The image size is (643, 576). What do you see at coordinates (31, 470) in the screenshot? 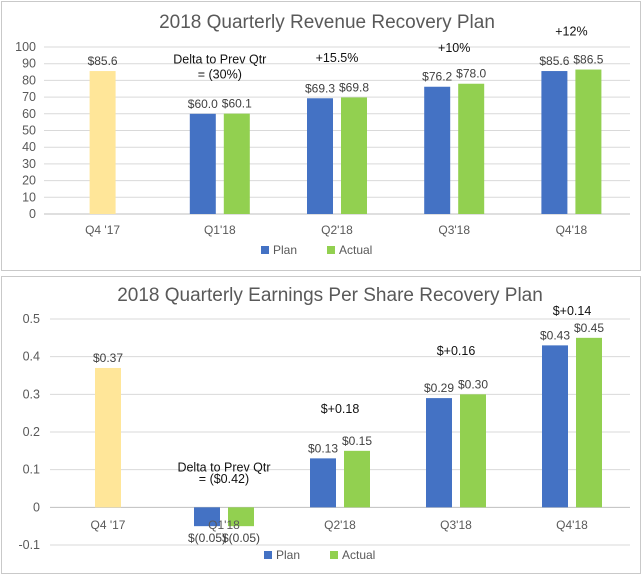
I see `eps-y-tick-label: 0.1` at bounding box center [31, 470].